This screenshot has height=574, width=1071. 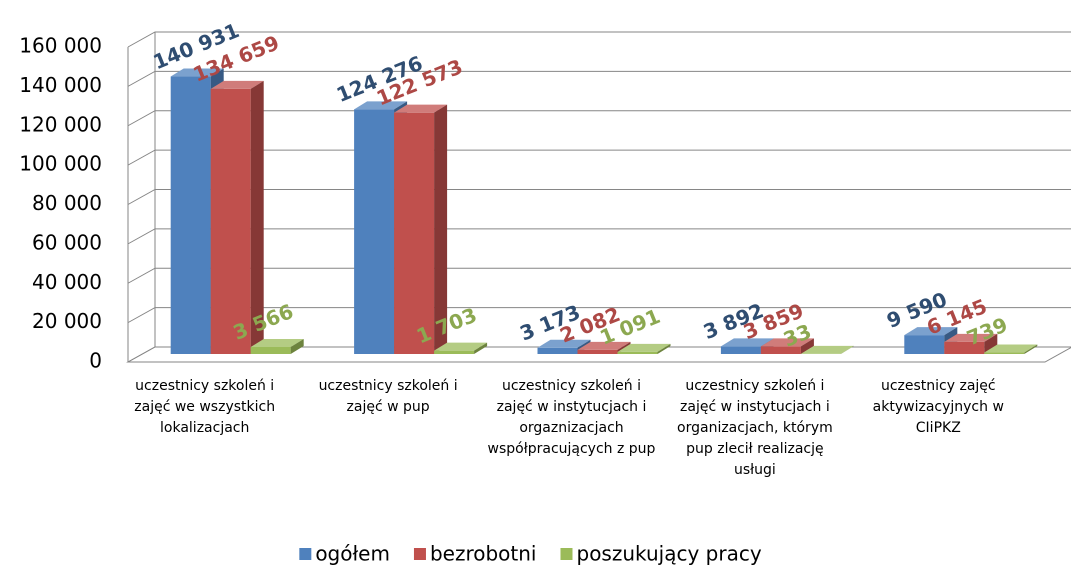 I want to click on y-tick-label: 40 000, so click(x=67, y=282).